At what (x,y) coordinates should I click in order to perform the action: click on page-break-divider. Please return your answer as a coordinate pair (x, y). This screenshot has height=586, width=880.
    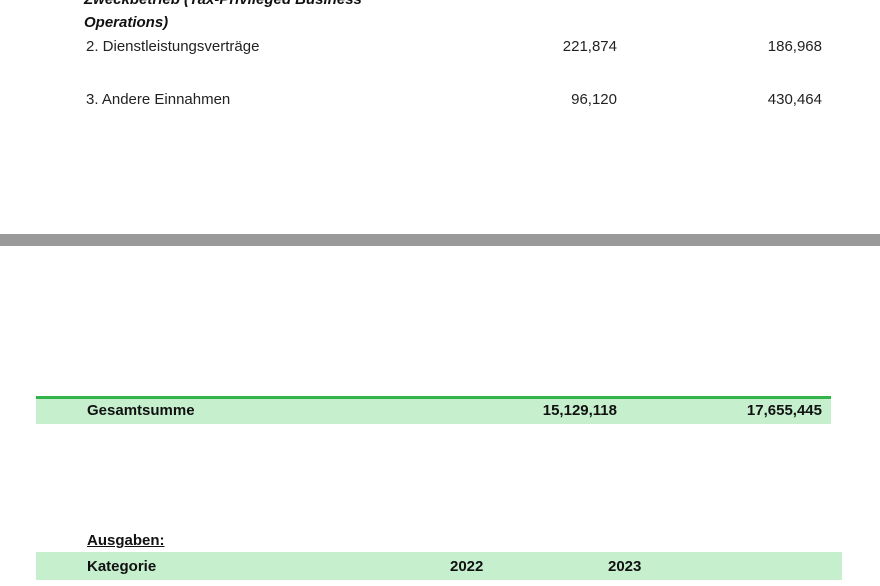
    Looking at the image, I should click on (440, 240).